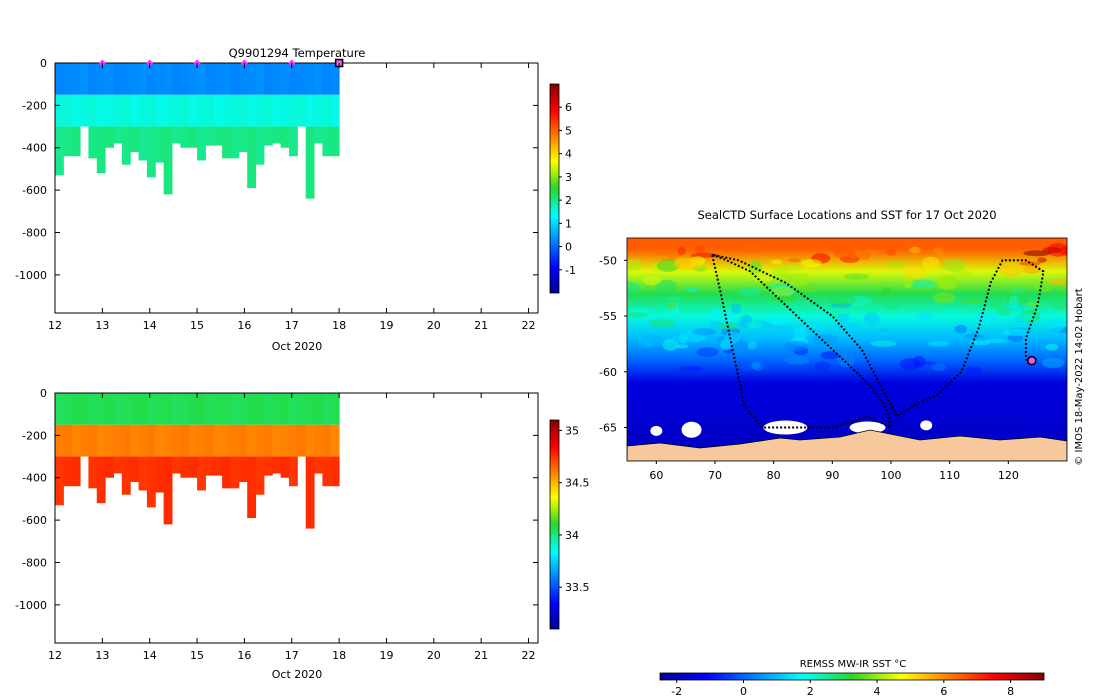 The height and width of the screenshot is (700, 1100). I want to click on sea-ice-patch, so click(656, 430).